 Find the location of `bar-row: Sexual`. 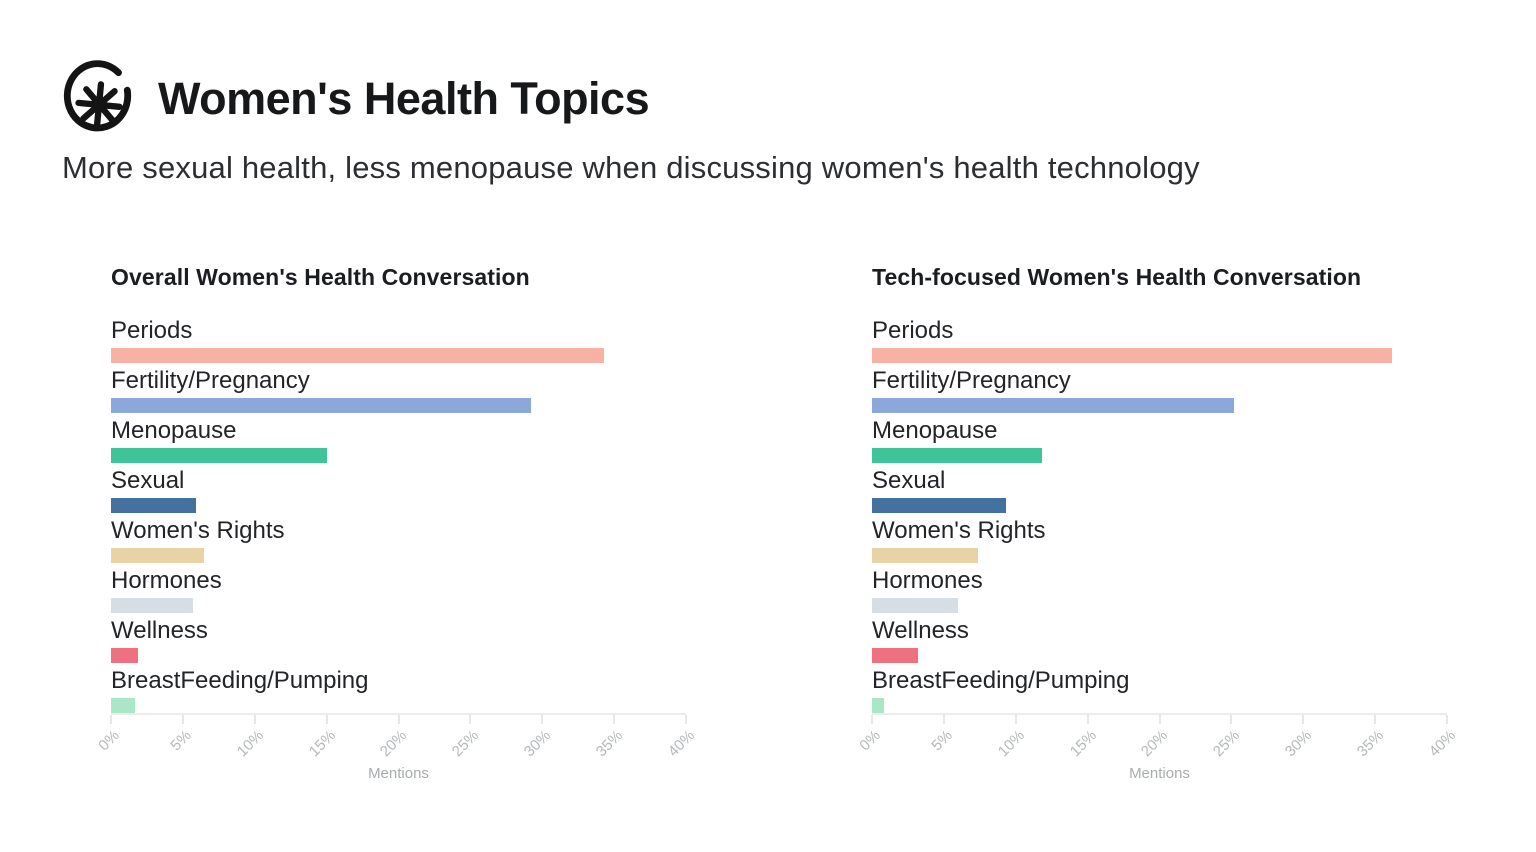

bar-row: Sexual is located at coordinates (398, 488).